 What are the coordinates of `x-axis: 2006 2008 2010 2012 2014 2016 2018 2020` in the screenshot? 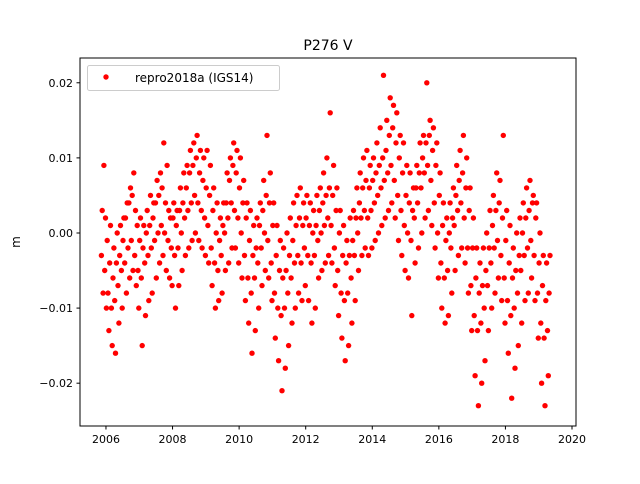 It's located at (339, 436).